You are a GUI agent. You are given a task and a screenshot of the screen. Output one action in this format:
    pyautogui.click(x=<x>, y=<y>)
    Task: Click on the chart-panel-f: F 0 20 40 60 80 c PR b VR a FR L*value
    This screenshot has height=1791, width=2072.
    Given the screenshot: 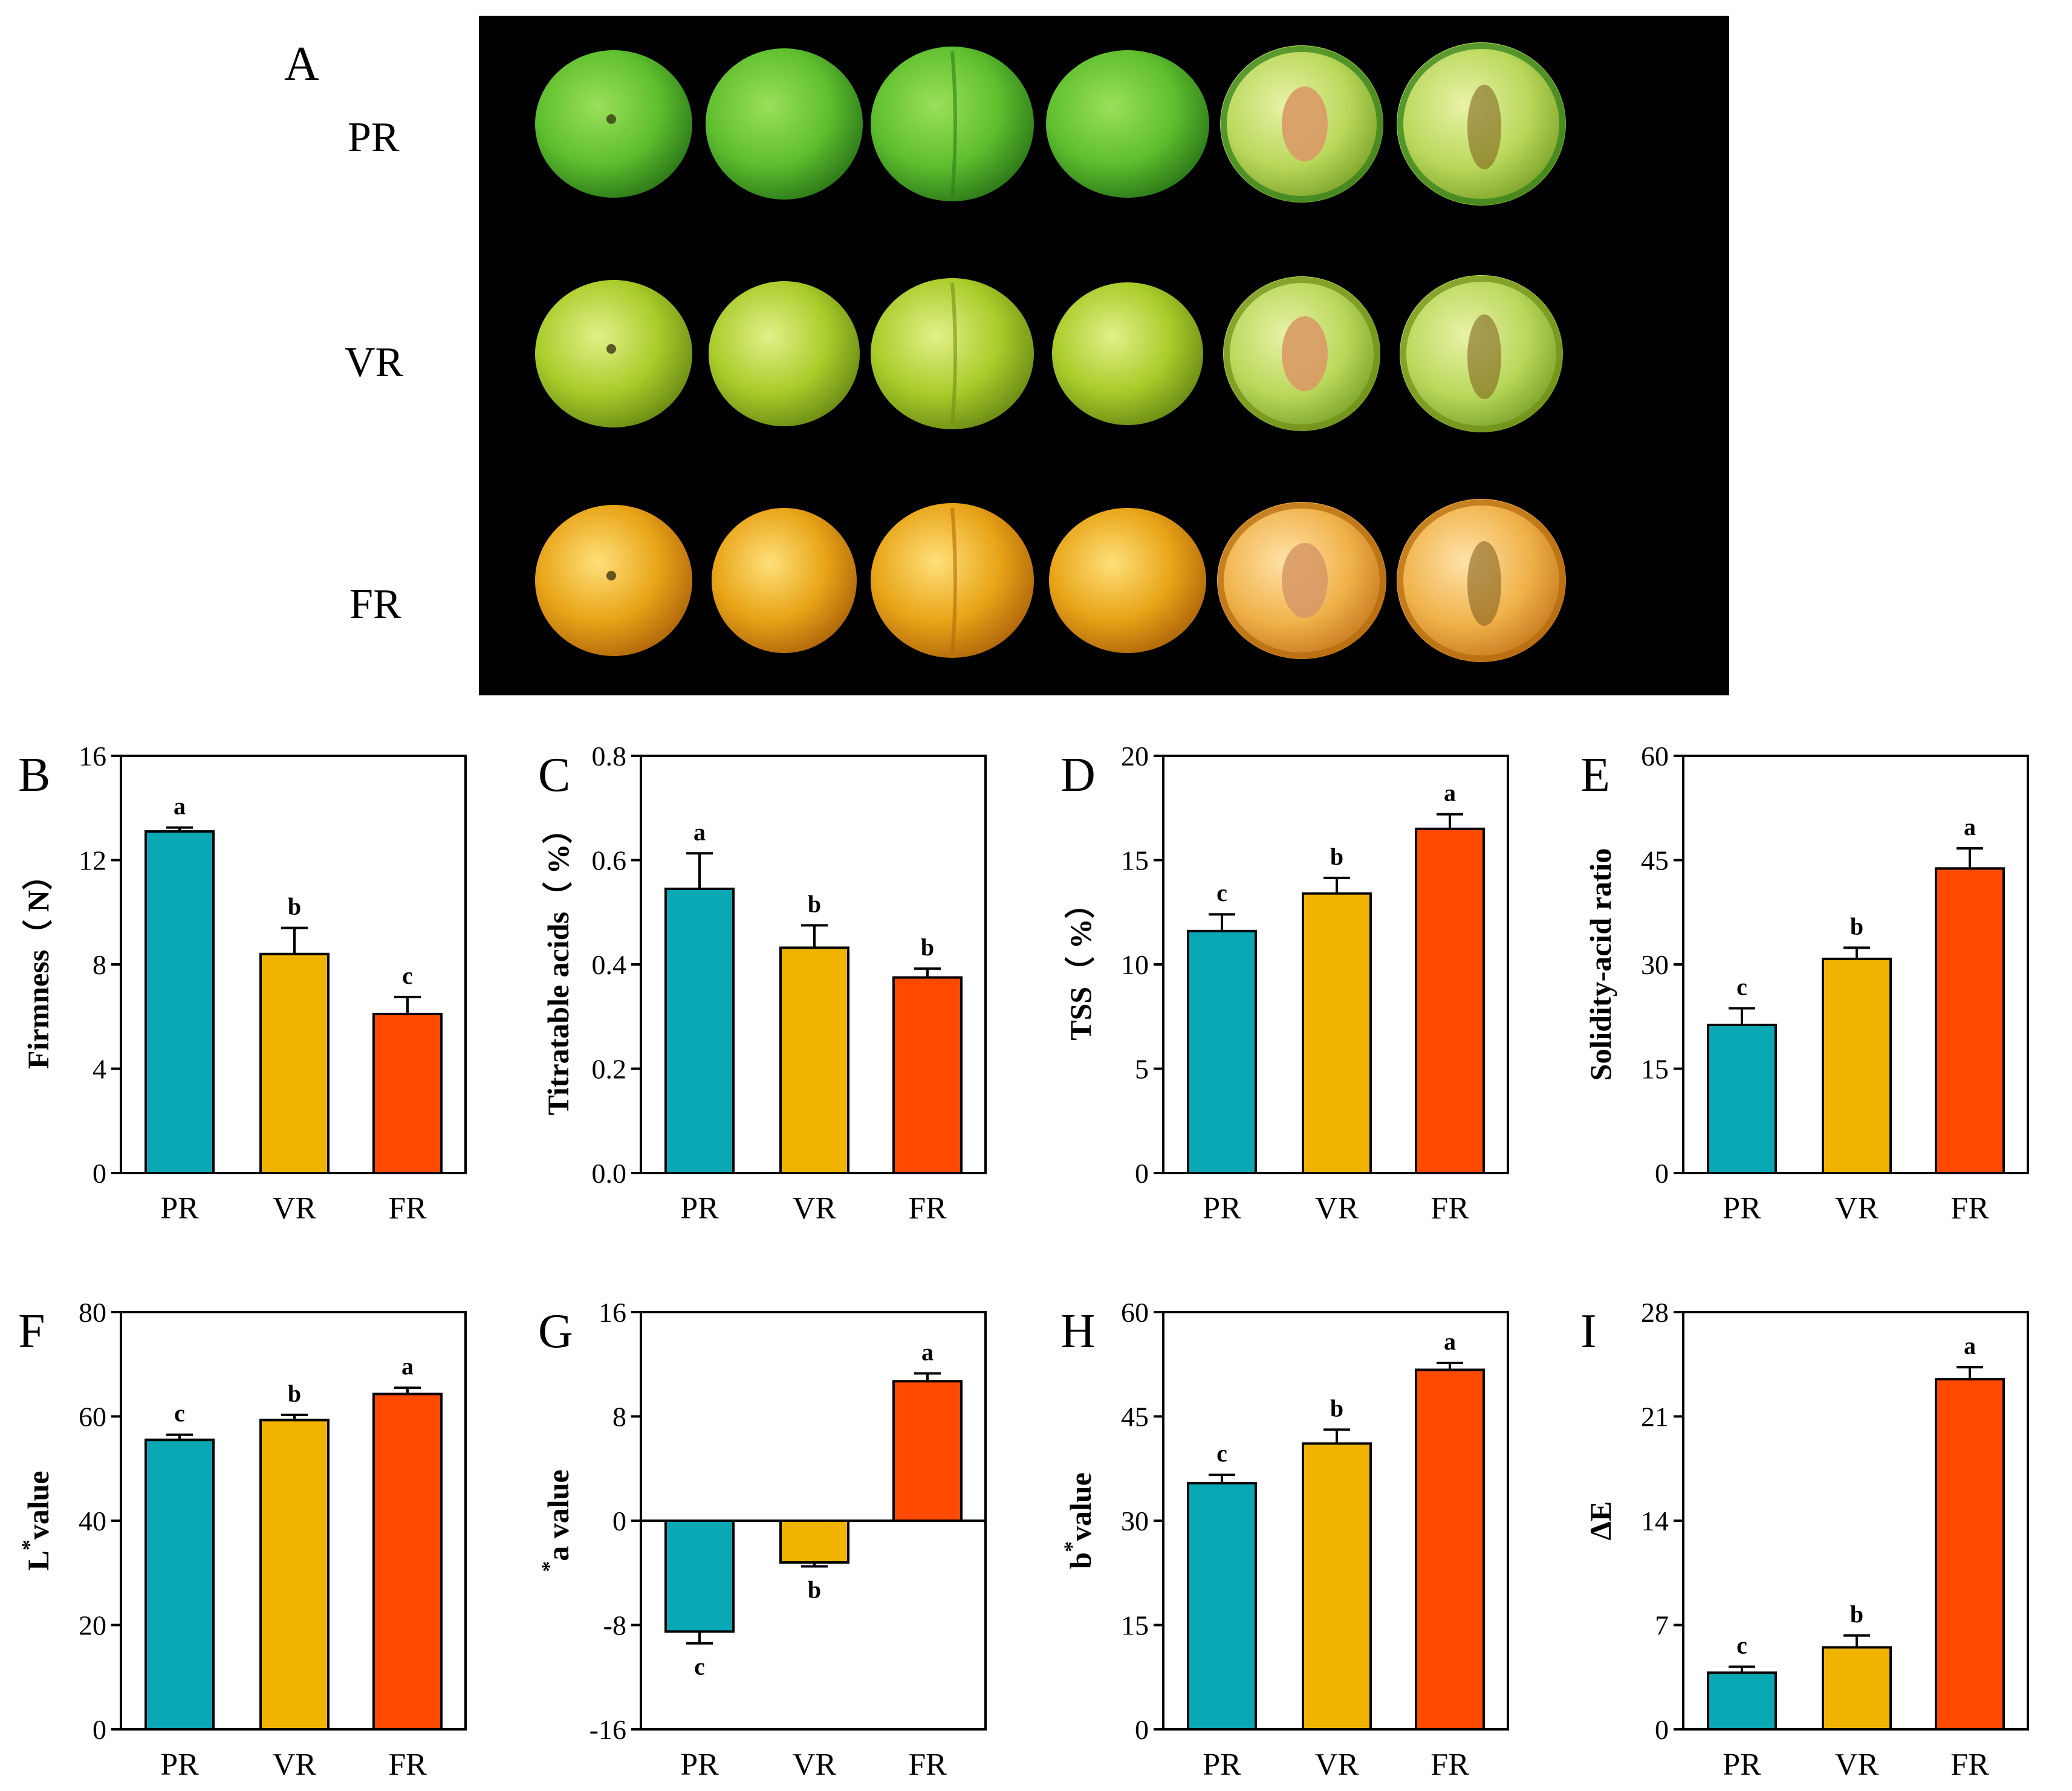 What is the action you would take?
    pyautogui.click(x=242, y=1539)
    